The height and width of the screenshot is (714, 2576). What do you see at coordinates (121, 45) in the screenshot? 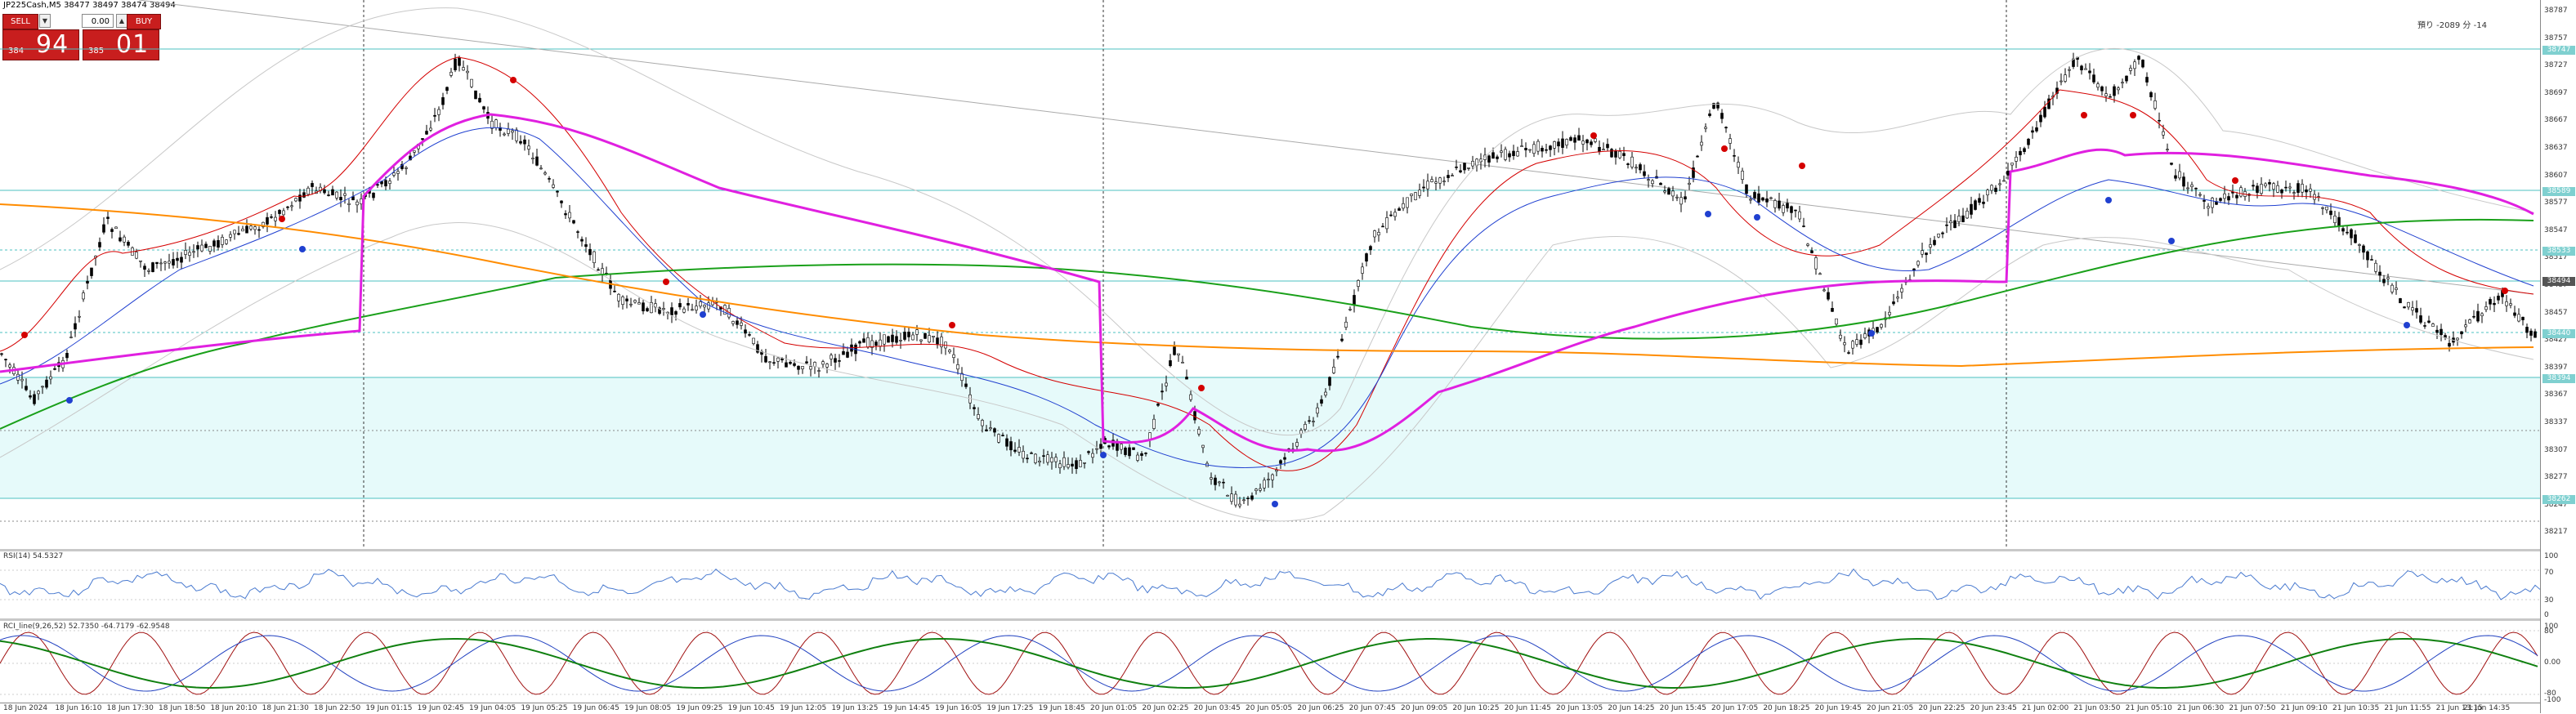
I see `buy-price-box: 385 01` at bounding box center [121, 45].